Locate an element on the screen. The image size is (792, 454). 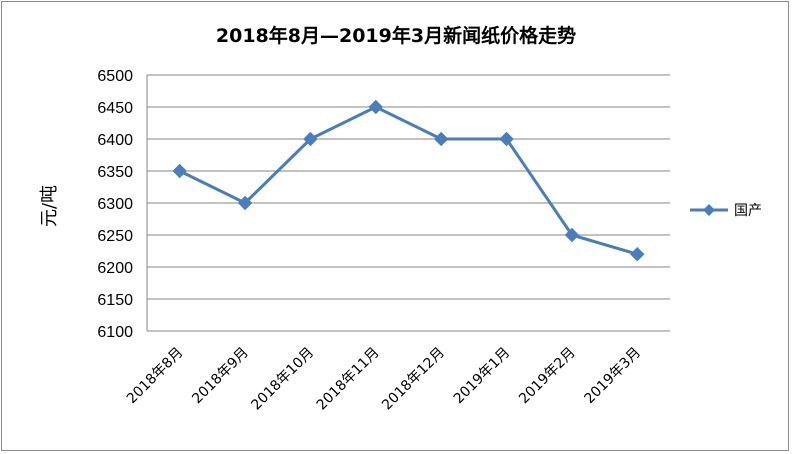
y-tick-label: 6500 is located at coordinates (115, 76).